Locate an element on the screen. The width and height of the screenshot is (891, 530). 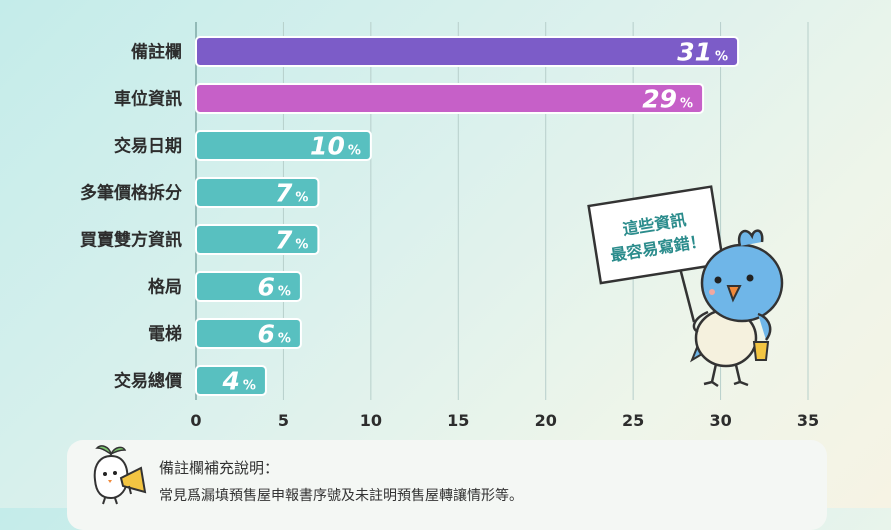
x-tick-label: 15 is located at coordinates (458, 420).